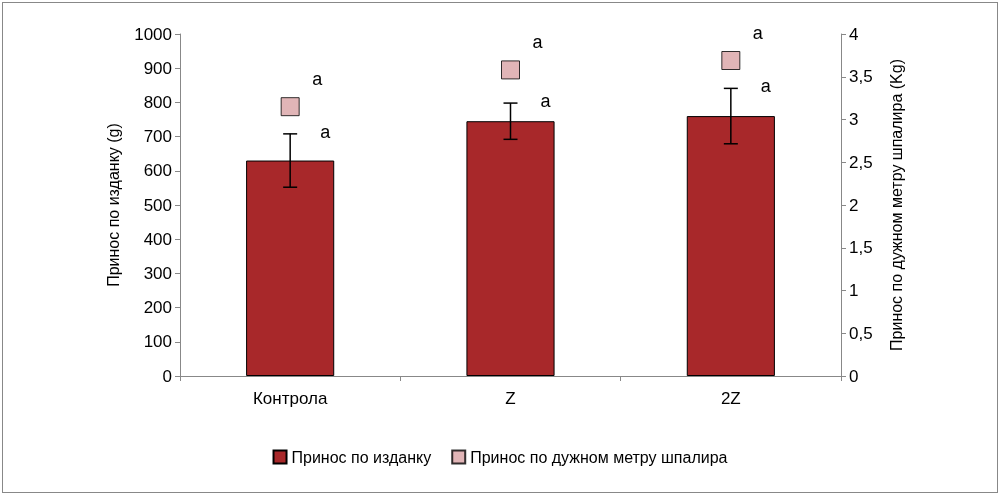  I want to click on x-tick-label: Z, so click(510, 398).